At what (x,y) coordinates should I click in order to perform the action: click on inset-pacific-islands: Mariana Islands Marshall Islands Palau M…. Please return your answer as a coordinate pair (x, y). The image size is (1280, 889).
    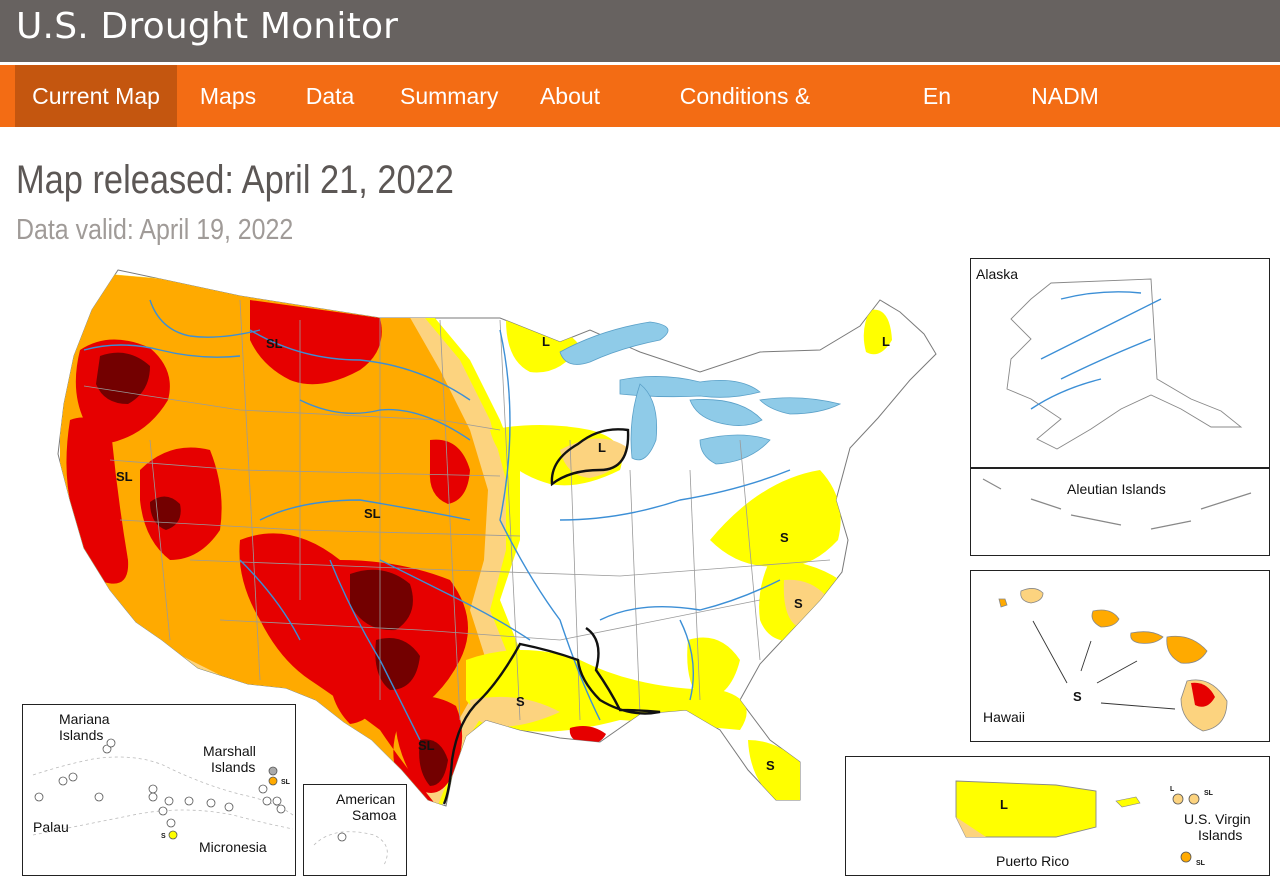
    Looking at the image, I should click on (159, 790).